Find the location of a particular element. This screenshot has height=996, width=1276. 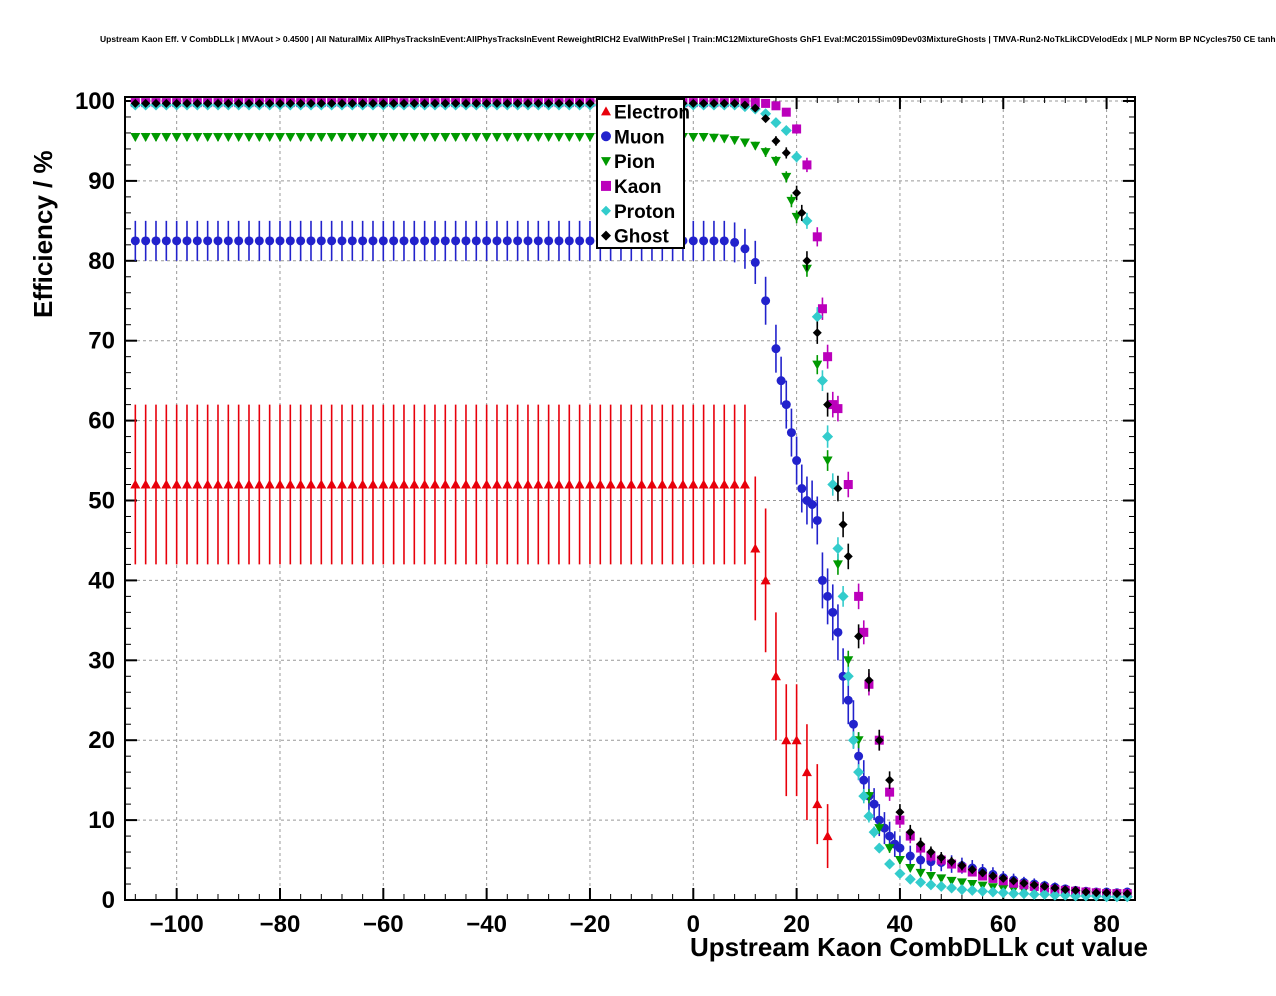

legend-label-ghost: Ghost is located at coordinates (642, 237).